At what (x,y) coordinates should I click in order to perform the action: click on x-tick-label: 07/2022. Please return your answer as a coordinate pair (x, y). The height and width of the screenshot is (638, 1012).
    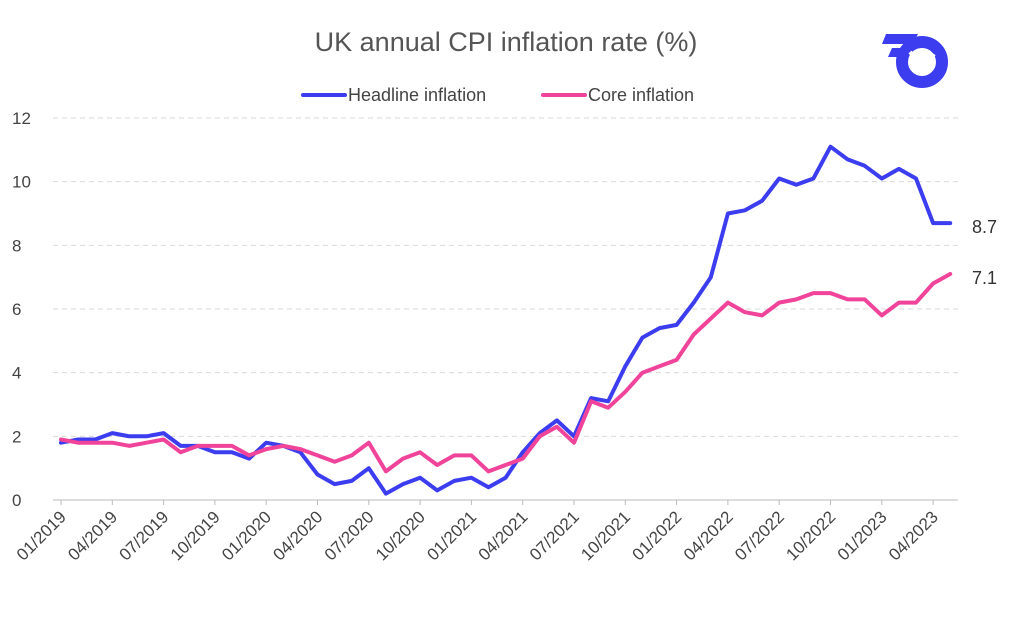
    Looking at the image, I should click on (759, 535).